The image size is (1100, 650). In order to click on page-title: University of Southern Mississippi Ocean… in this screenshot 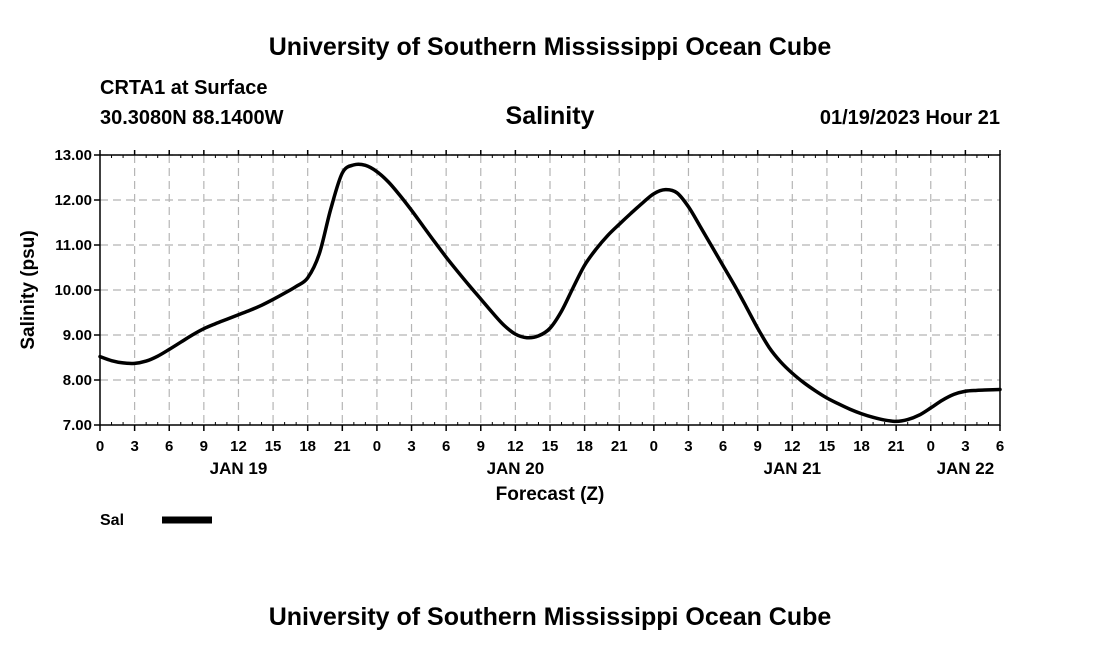, I will do `click(550, 47)`.